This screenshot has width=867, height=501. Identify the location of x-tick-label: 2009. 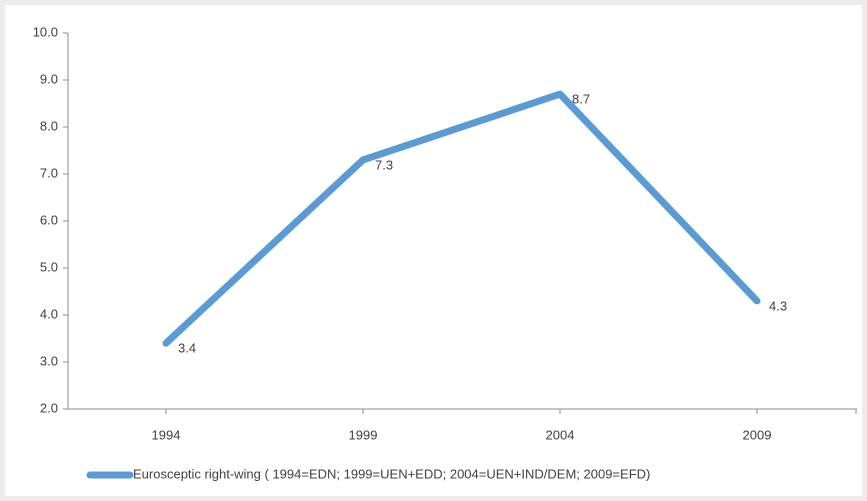
(757, 434).